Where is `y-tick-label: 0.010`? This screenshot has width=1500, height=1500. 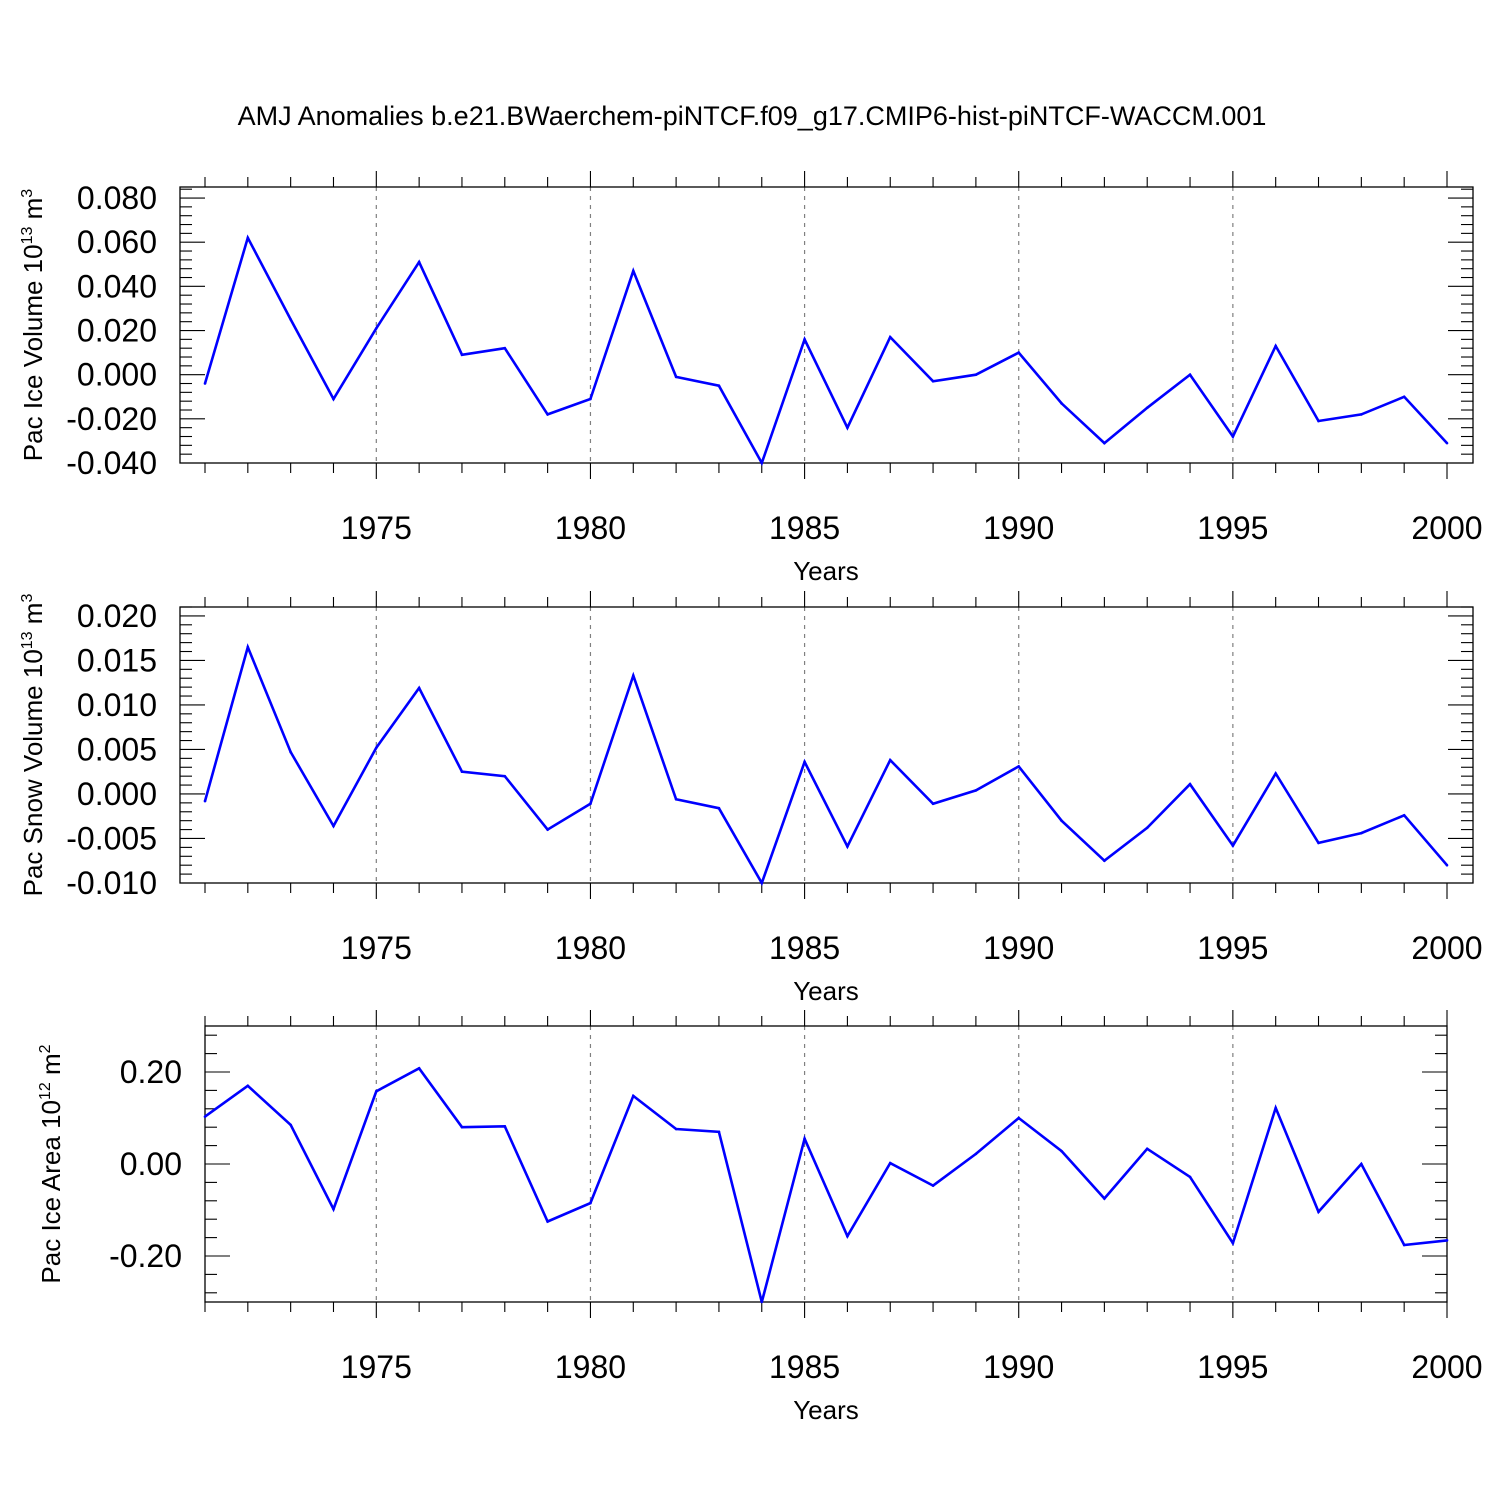 y-tick-label: 0.010 is located at coordinates (117, 705).